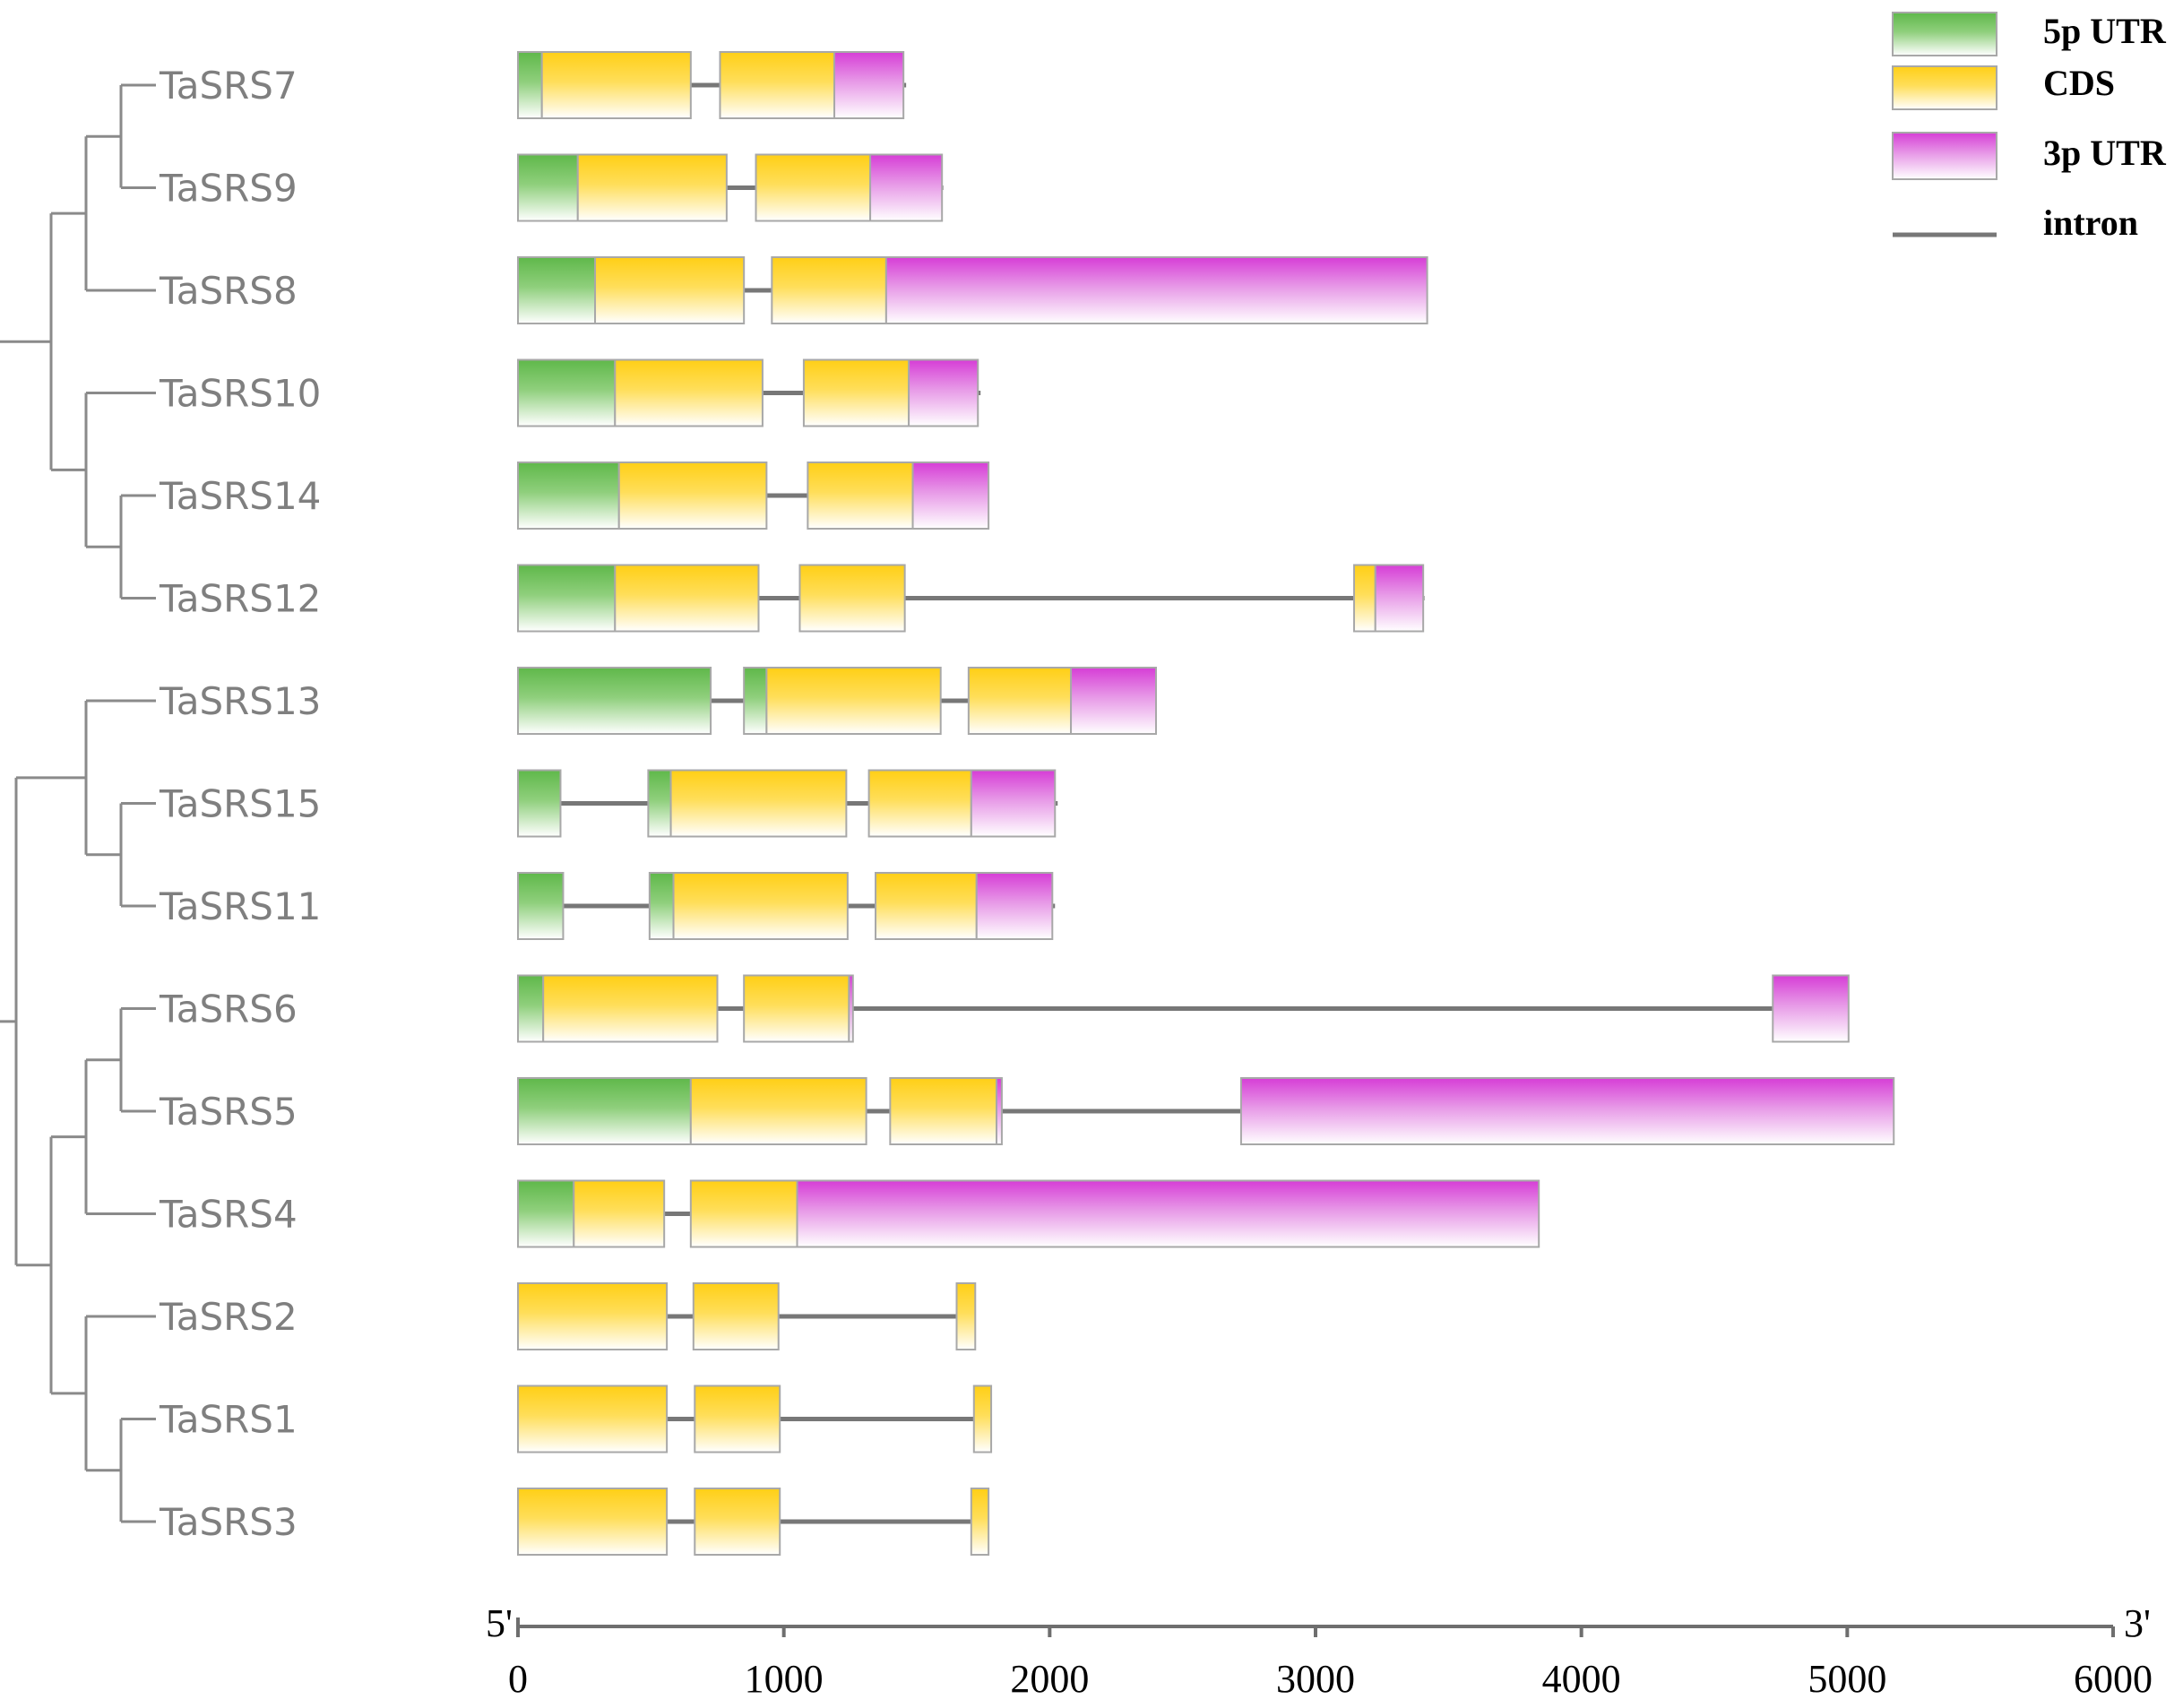 The image size is (2183, 1708). Describe the element at coordinates (2105, 31) in the screenshot. I see `legend-label-utr5: 5p UTR` at that location.